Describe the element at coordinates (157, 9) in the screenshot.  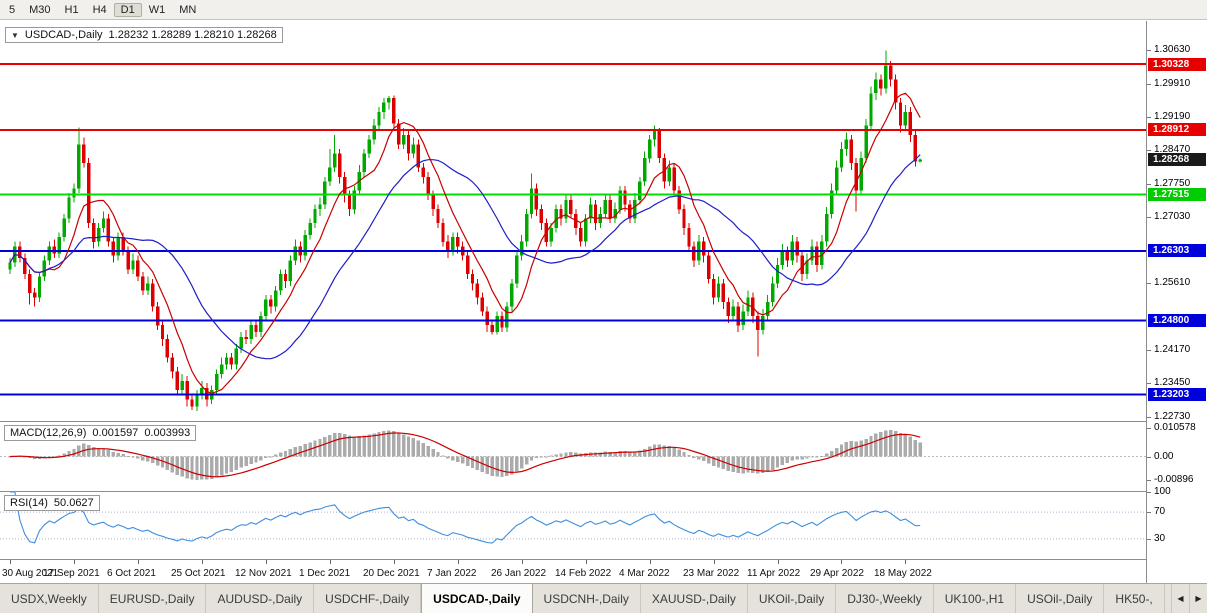
I see `timeframe-button-w1: W1` at that location.